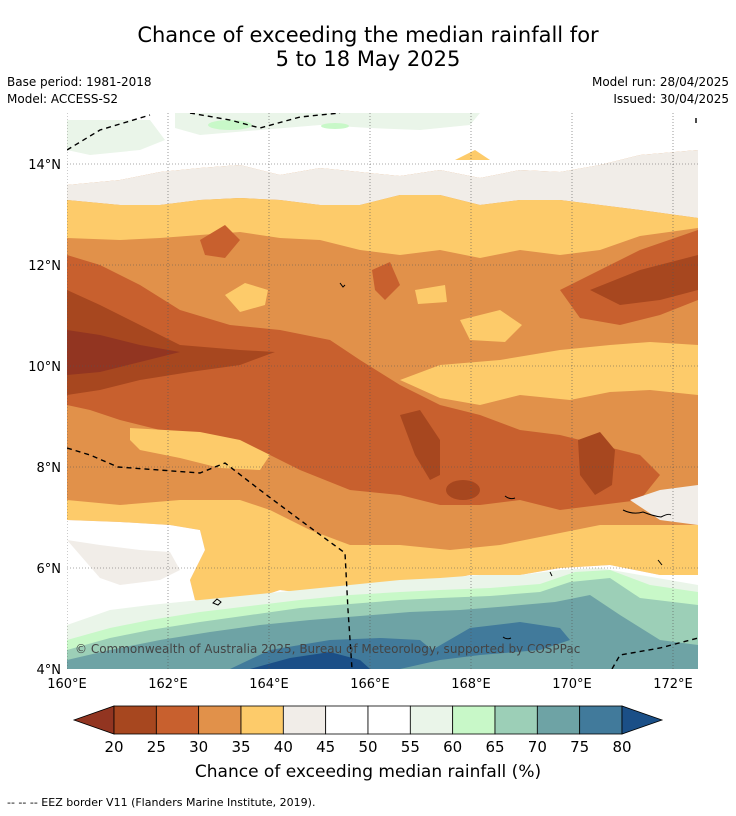 Image resolution: width=736 pixels, height=816 pixels. What do you see at coordinates (596, 463) in the screenshot?
I see `zone-brown-blob` at bounding box center [596, 463].